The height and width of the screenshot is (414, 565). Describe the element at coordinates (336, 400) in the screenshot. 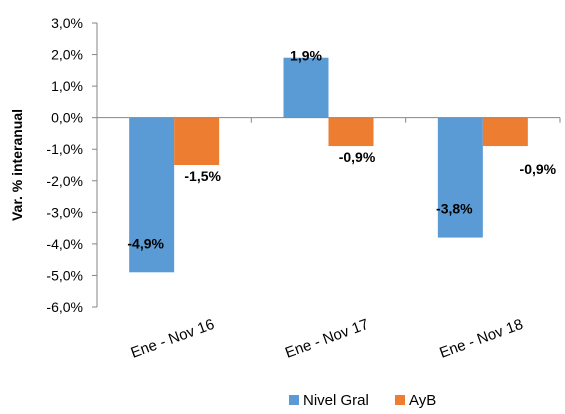

I see `legend-label: Nivel Gral` at that location.